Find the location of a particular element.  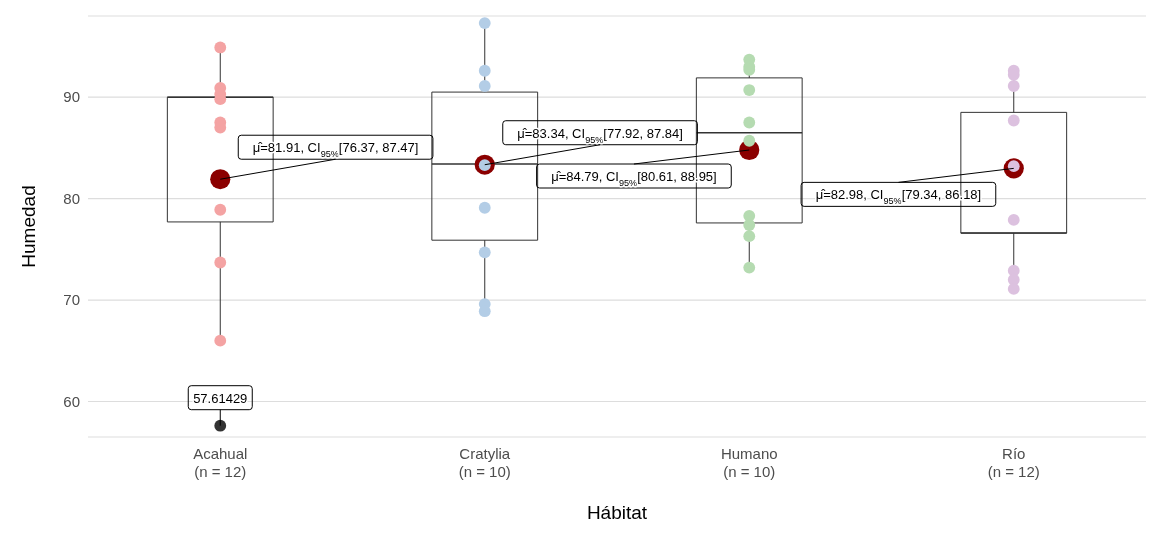

annotation: μ̂=82.98, CI$_{95%}$[79.34, 86.18] is located at coordinates (898, 197).